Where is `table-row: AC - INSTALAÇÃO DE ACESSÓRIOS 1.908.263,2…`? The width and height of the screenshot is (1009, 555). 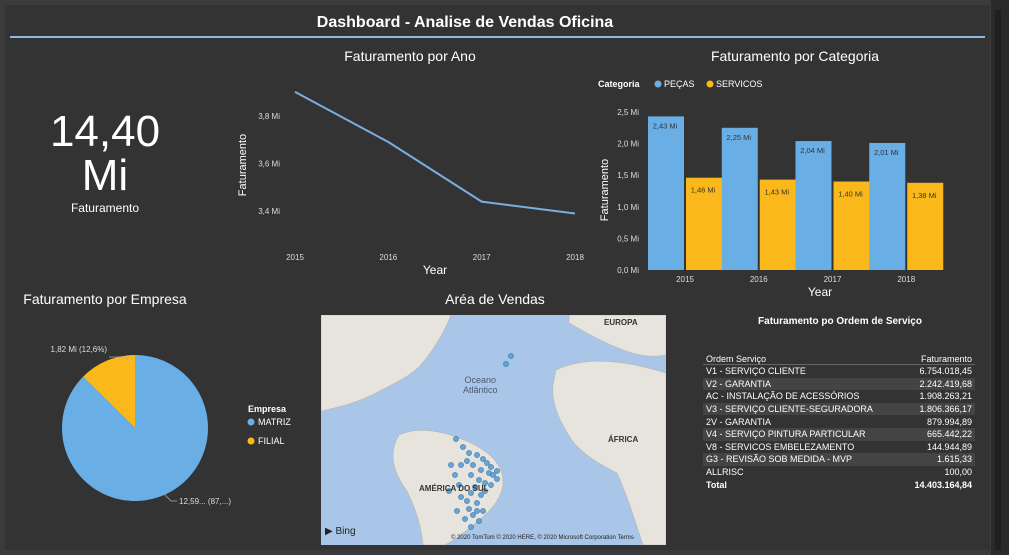
table-row: AC - INSTALAÇÃO DE ACESSÓRIOS 1.908.263,2… is located at coordinates (839, 396).